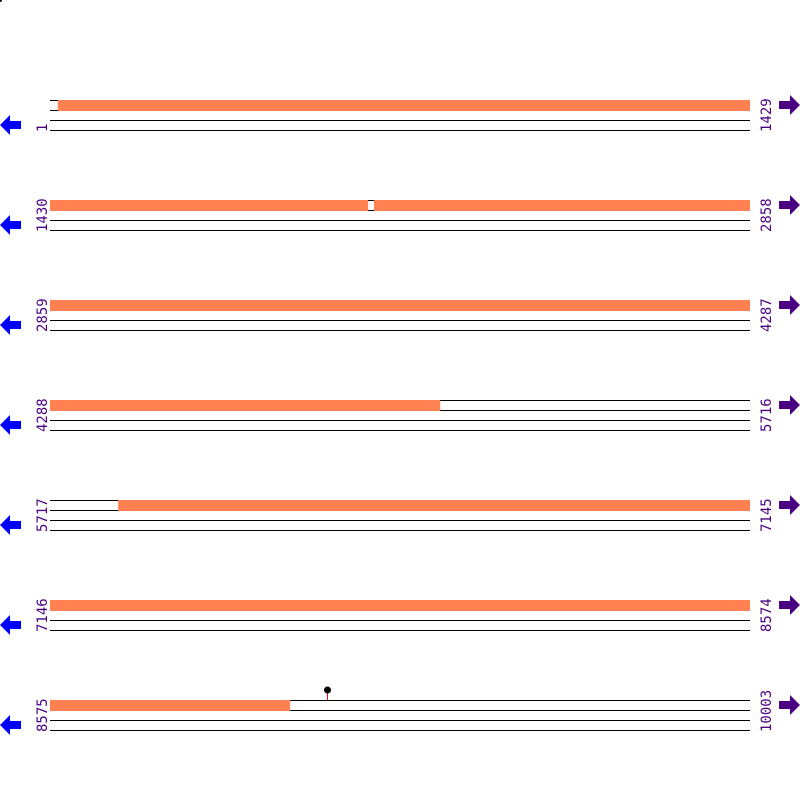 The image size is (800, 800). Describe the element at coordinates (767, 215) in the screenshot. I see `row-end-label: 2858` at that location.